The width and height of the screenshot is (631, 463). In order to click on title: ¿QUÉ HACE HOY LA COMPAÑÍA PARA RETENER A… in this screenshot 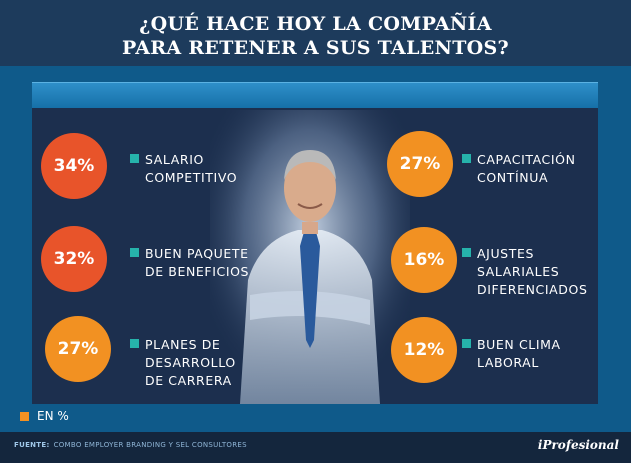, I will do `click(315, 33)`.